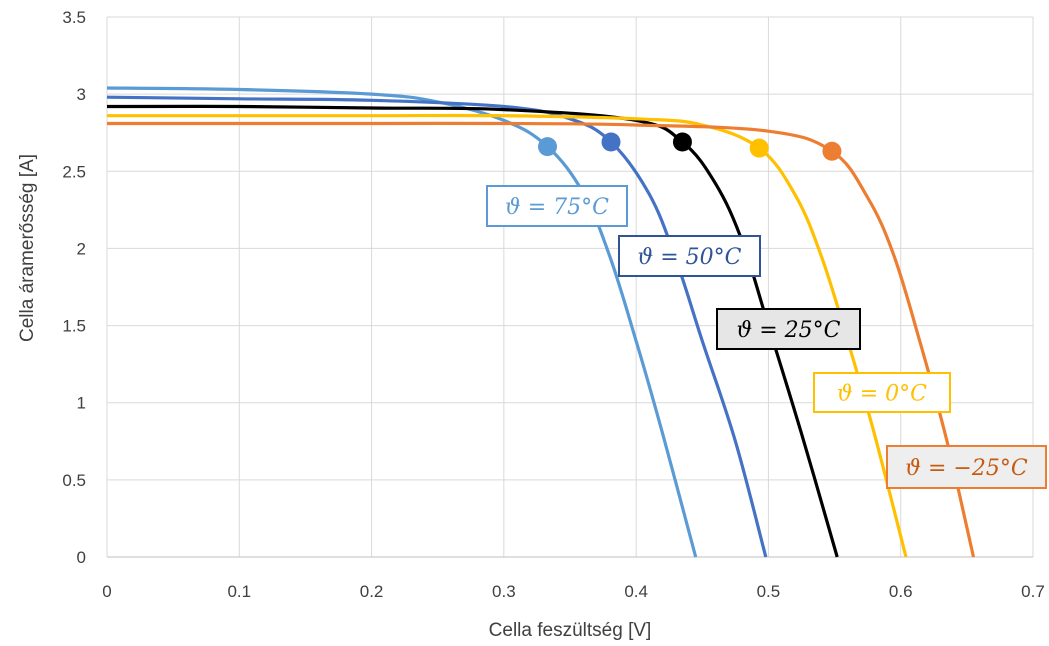 The width and height of the screenshot is (1049, 646). What do you see at coordinates (636, 591) in the screenshot?
I see `x-tick-label: 0.4` at bounding box center [636, 591].